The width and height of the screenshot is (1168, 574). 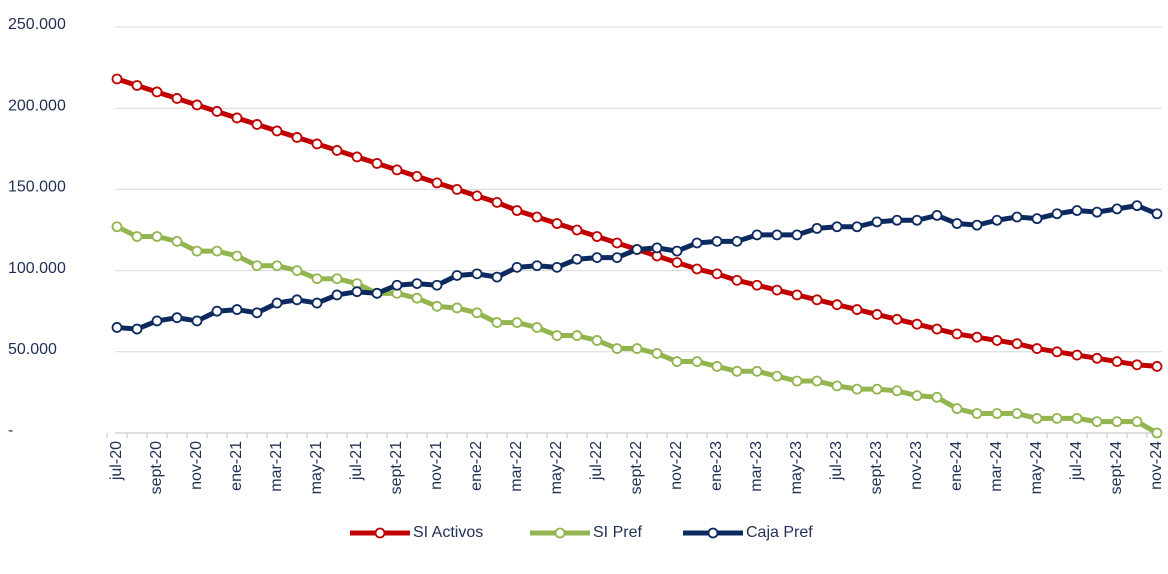 What do you see at coordinates (37, 24) in the screenshot?
I see `y-tick-label: 250.000` at bounding box center [37, 24].